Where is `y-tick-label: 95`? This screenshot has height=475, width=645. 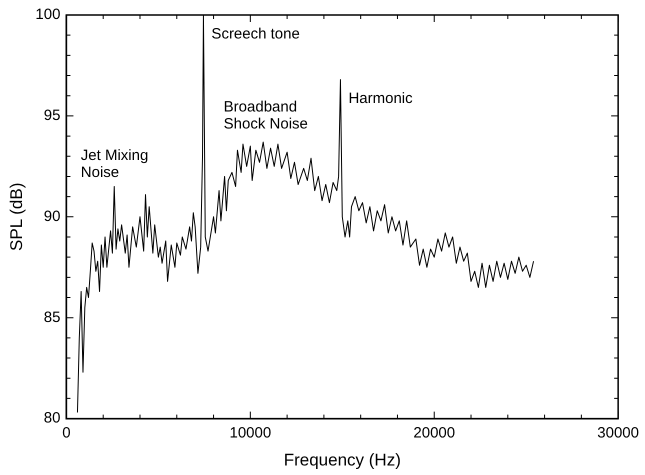
y-tick-label: 95 is located at coordinates (52, 115).